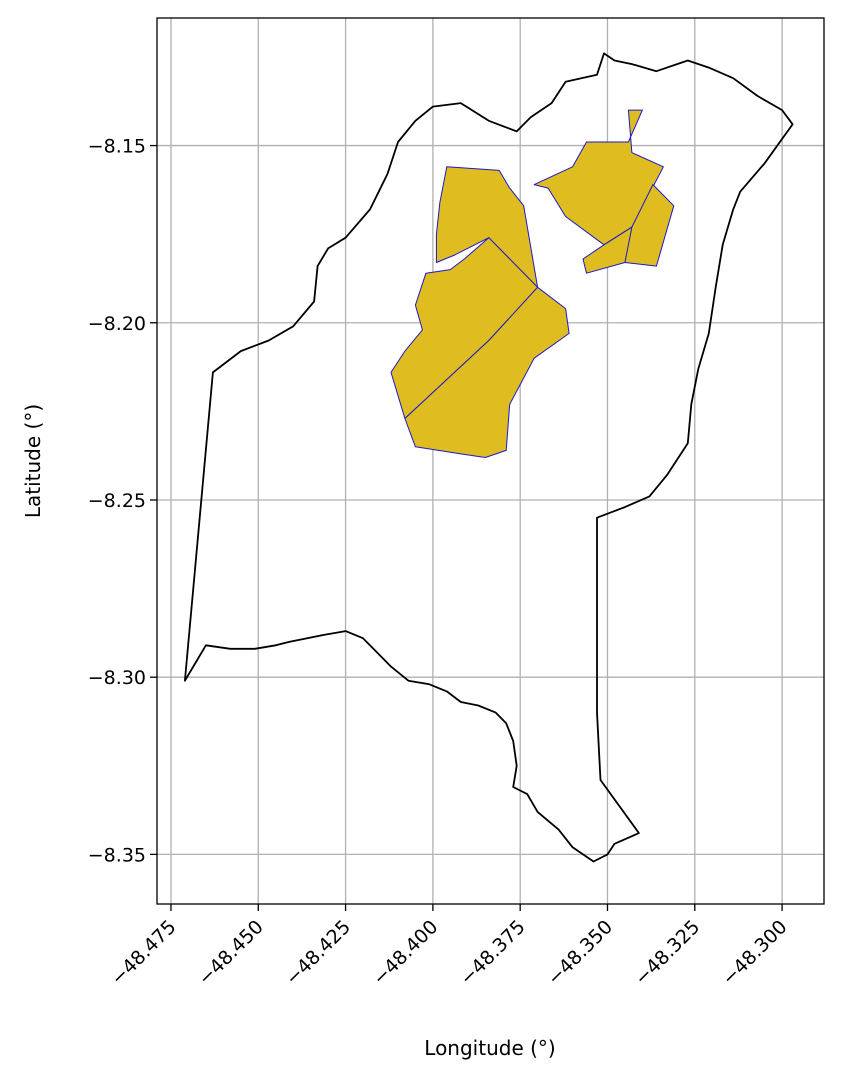 This screenshot has height=1080, width=849. What do you see at coordinates (117, 324) in the screenshot?
I see `y-tick-label-1: −8.20` at bounding box center [117, 324].